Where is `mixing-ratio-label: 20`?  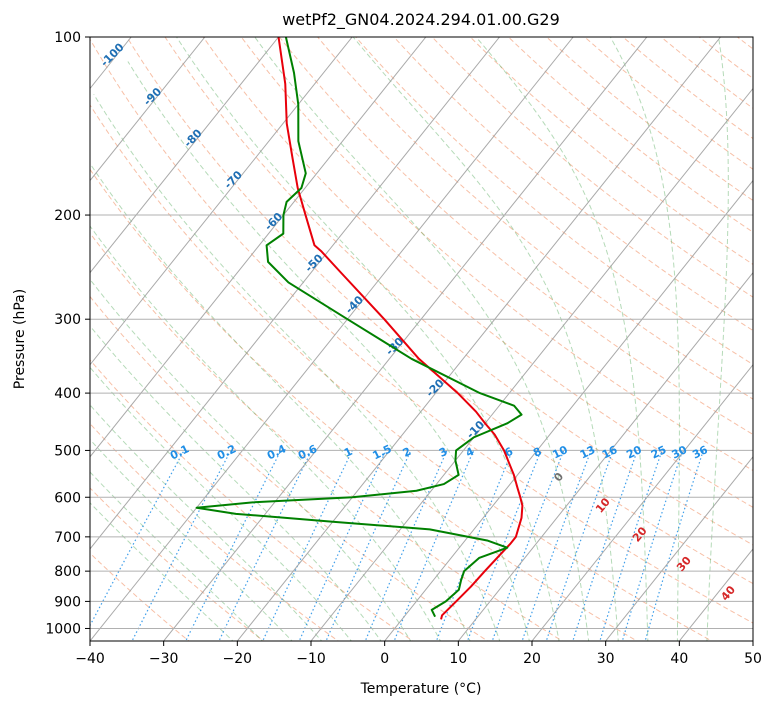
mixing-ratio-label: 20 is located at coordinates (634, 452).